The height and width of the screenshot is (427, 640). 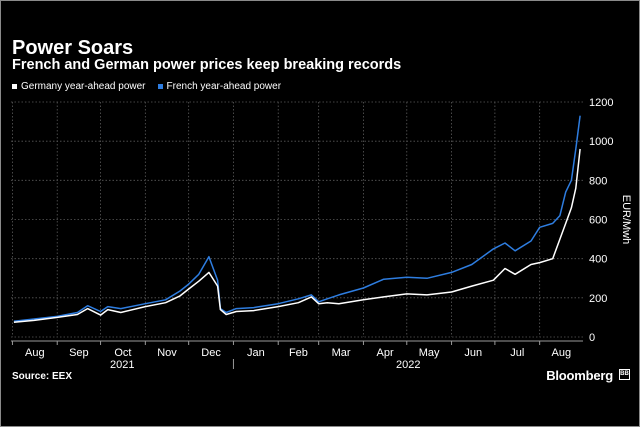 What do you see at coordinates (167, 353) in the screenshot?
I see `x-tick-label: Nov` at bounding box center [167, 353].